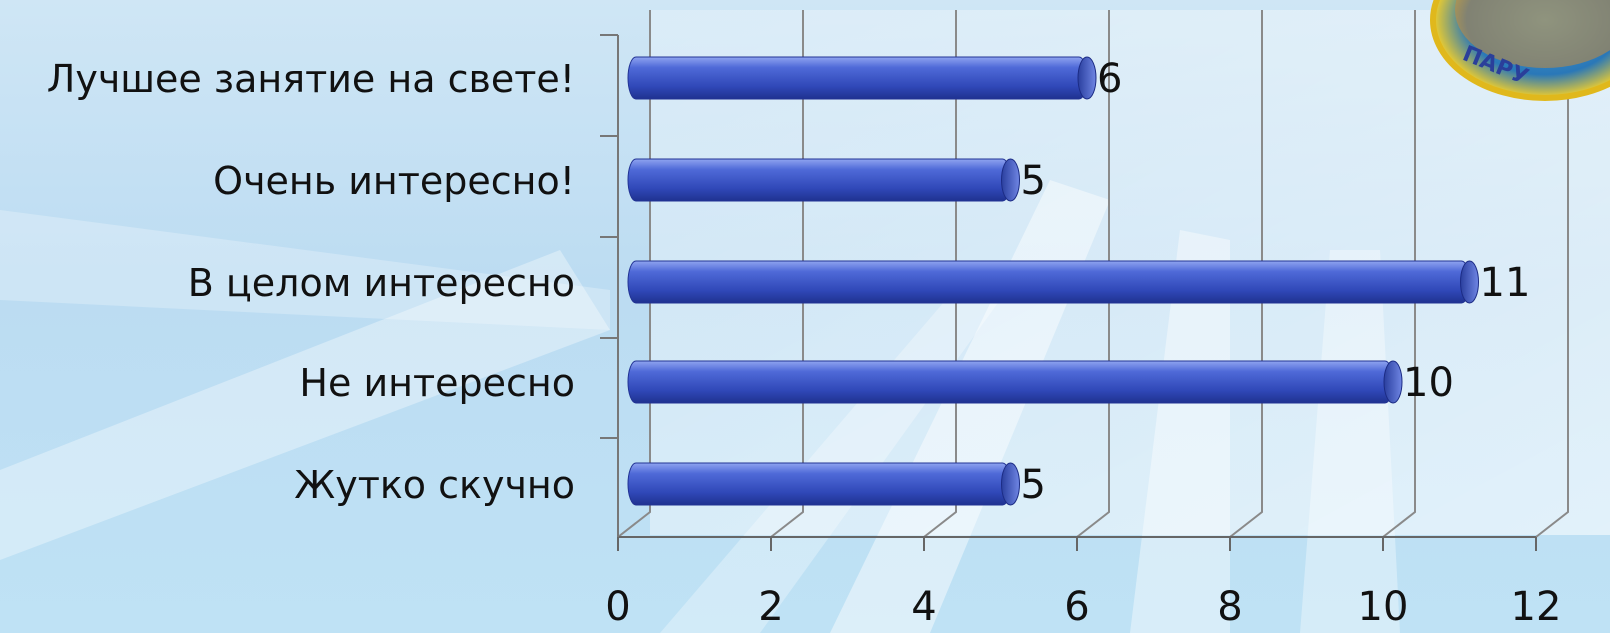 Image resolution: width=1610 pixels, height=633 pixels. I want to click on category-label: Жутко скучно, so click(434, 485).